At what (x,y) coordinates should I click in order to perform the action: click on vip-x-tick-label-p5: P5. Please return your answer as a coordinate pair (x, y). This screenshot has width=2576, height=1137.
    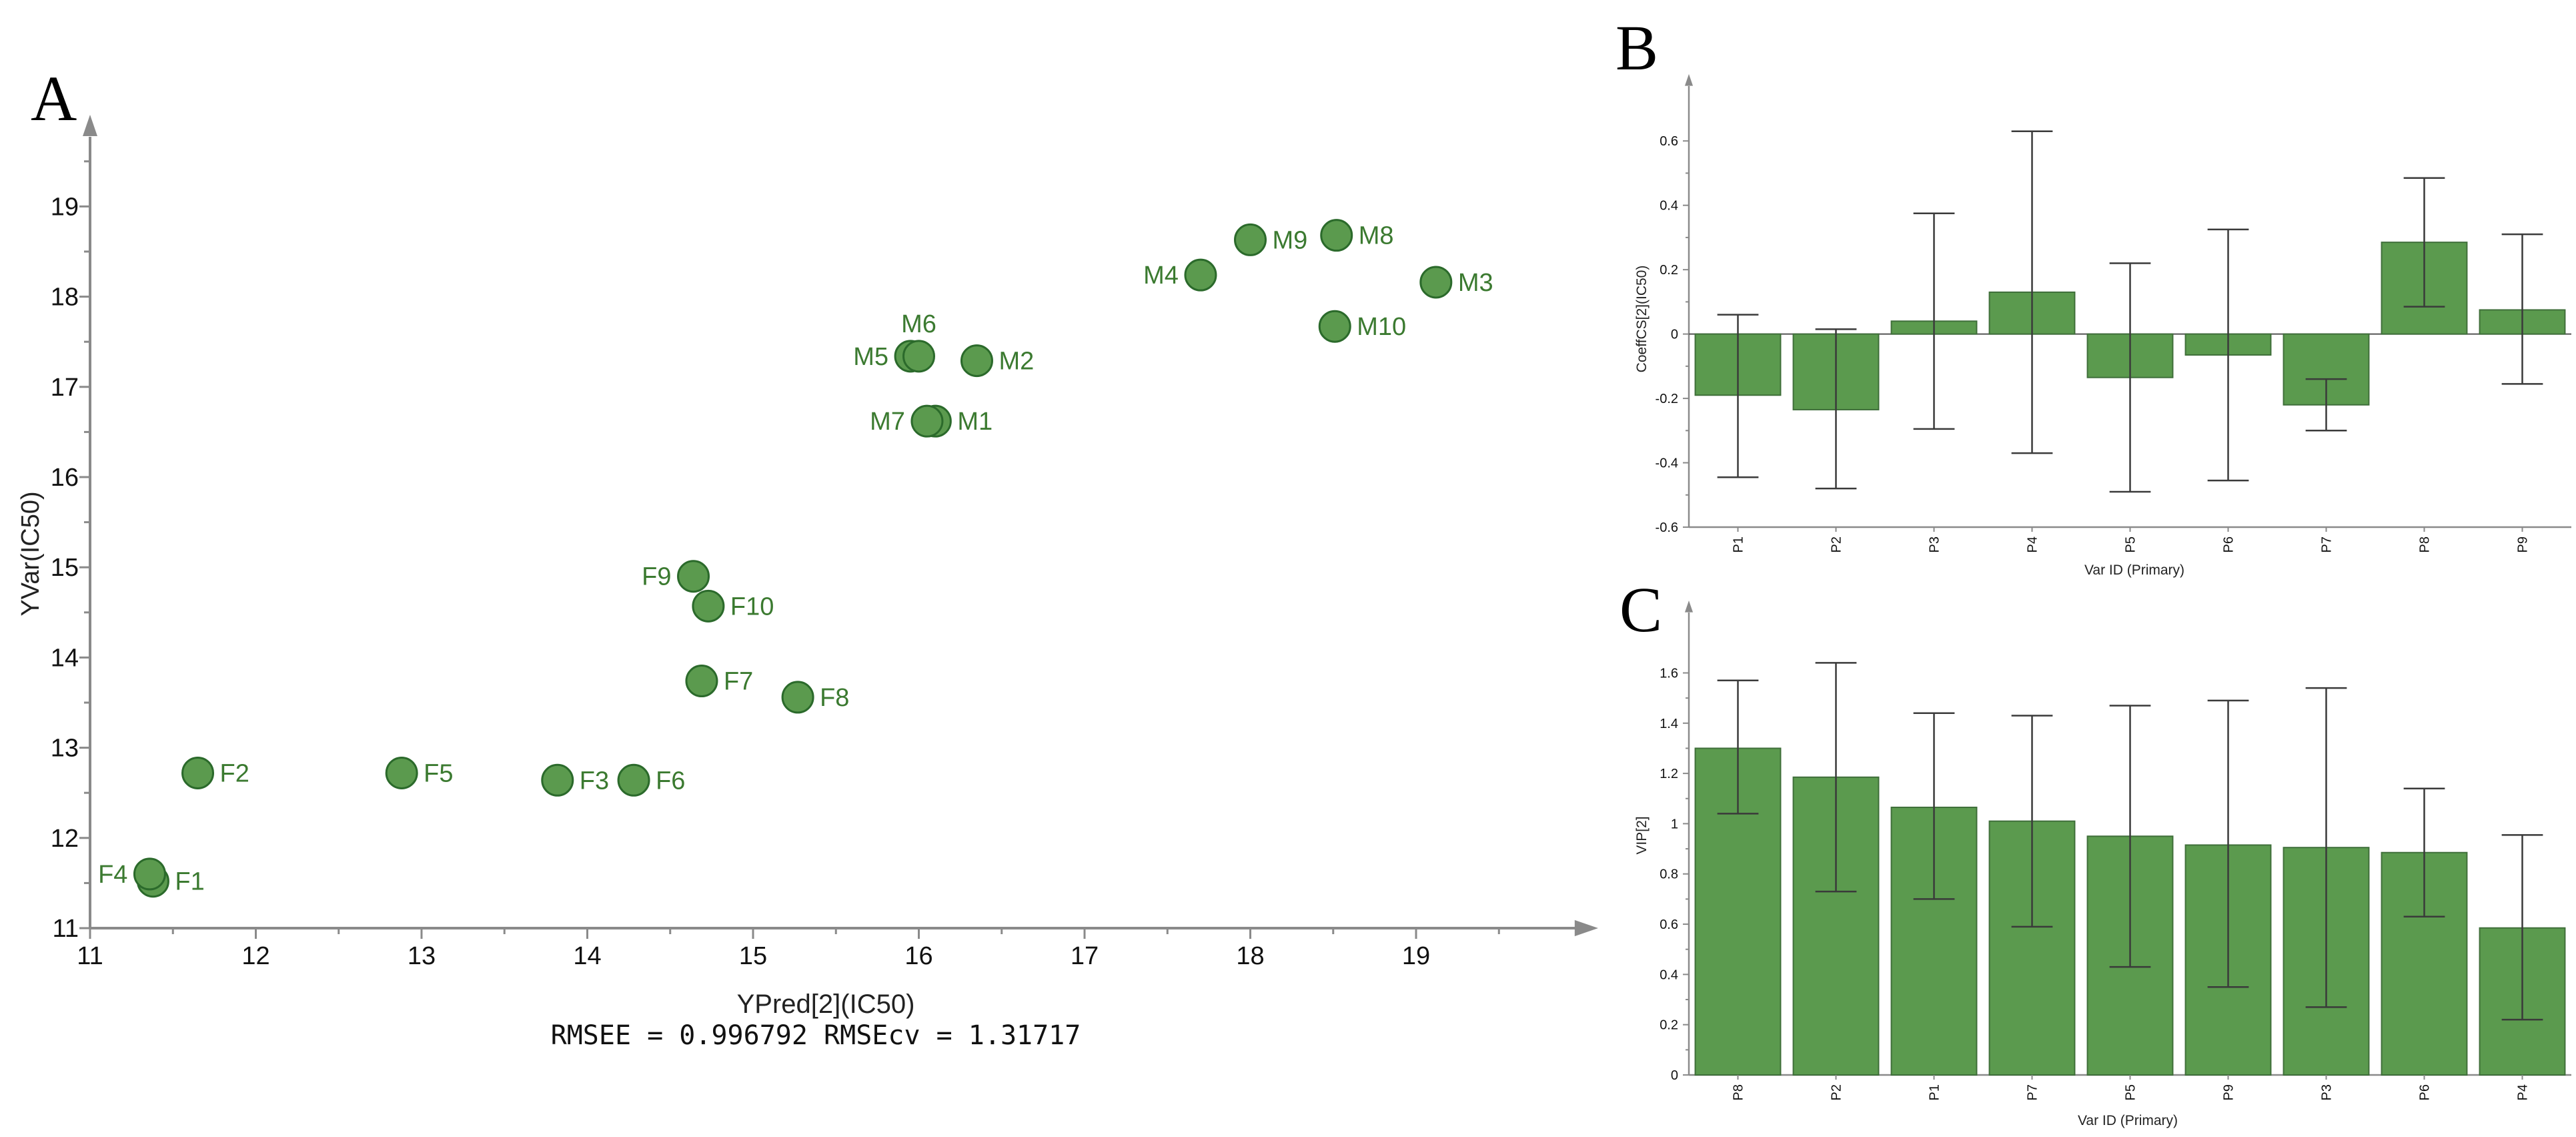
    Looking at the image, I should click on (2131, 1092).